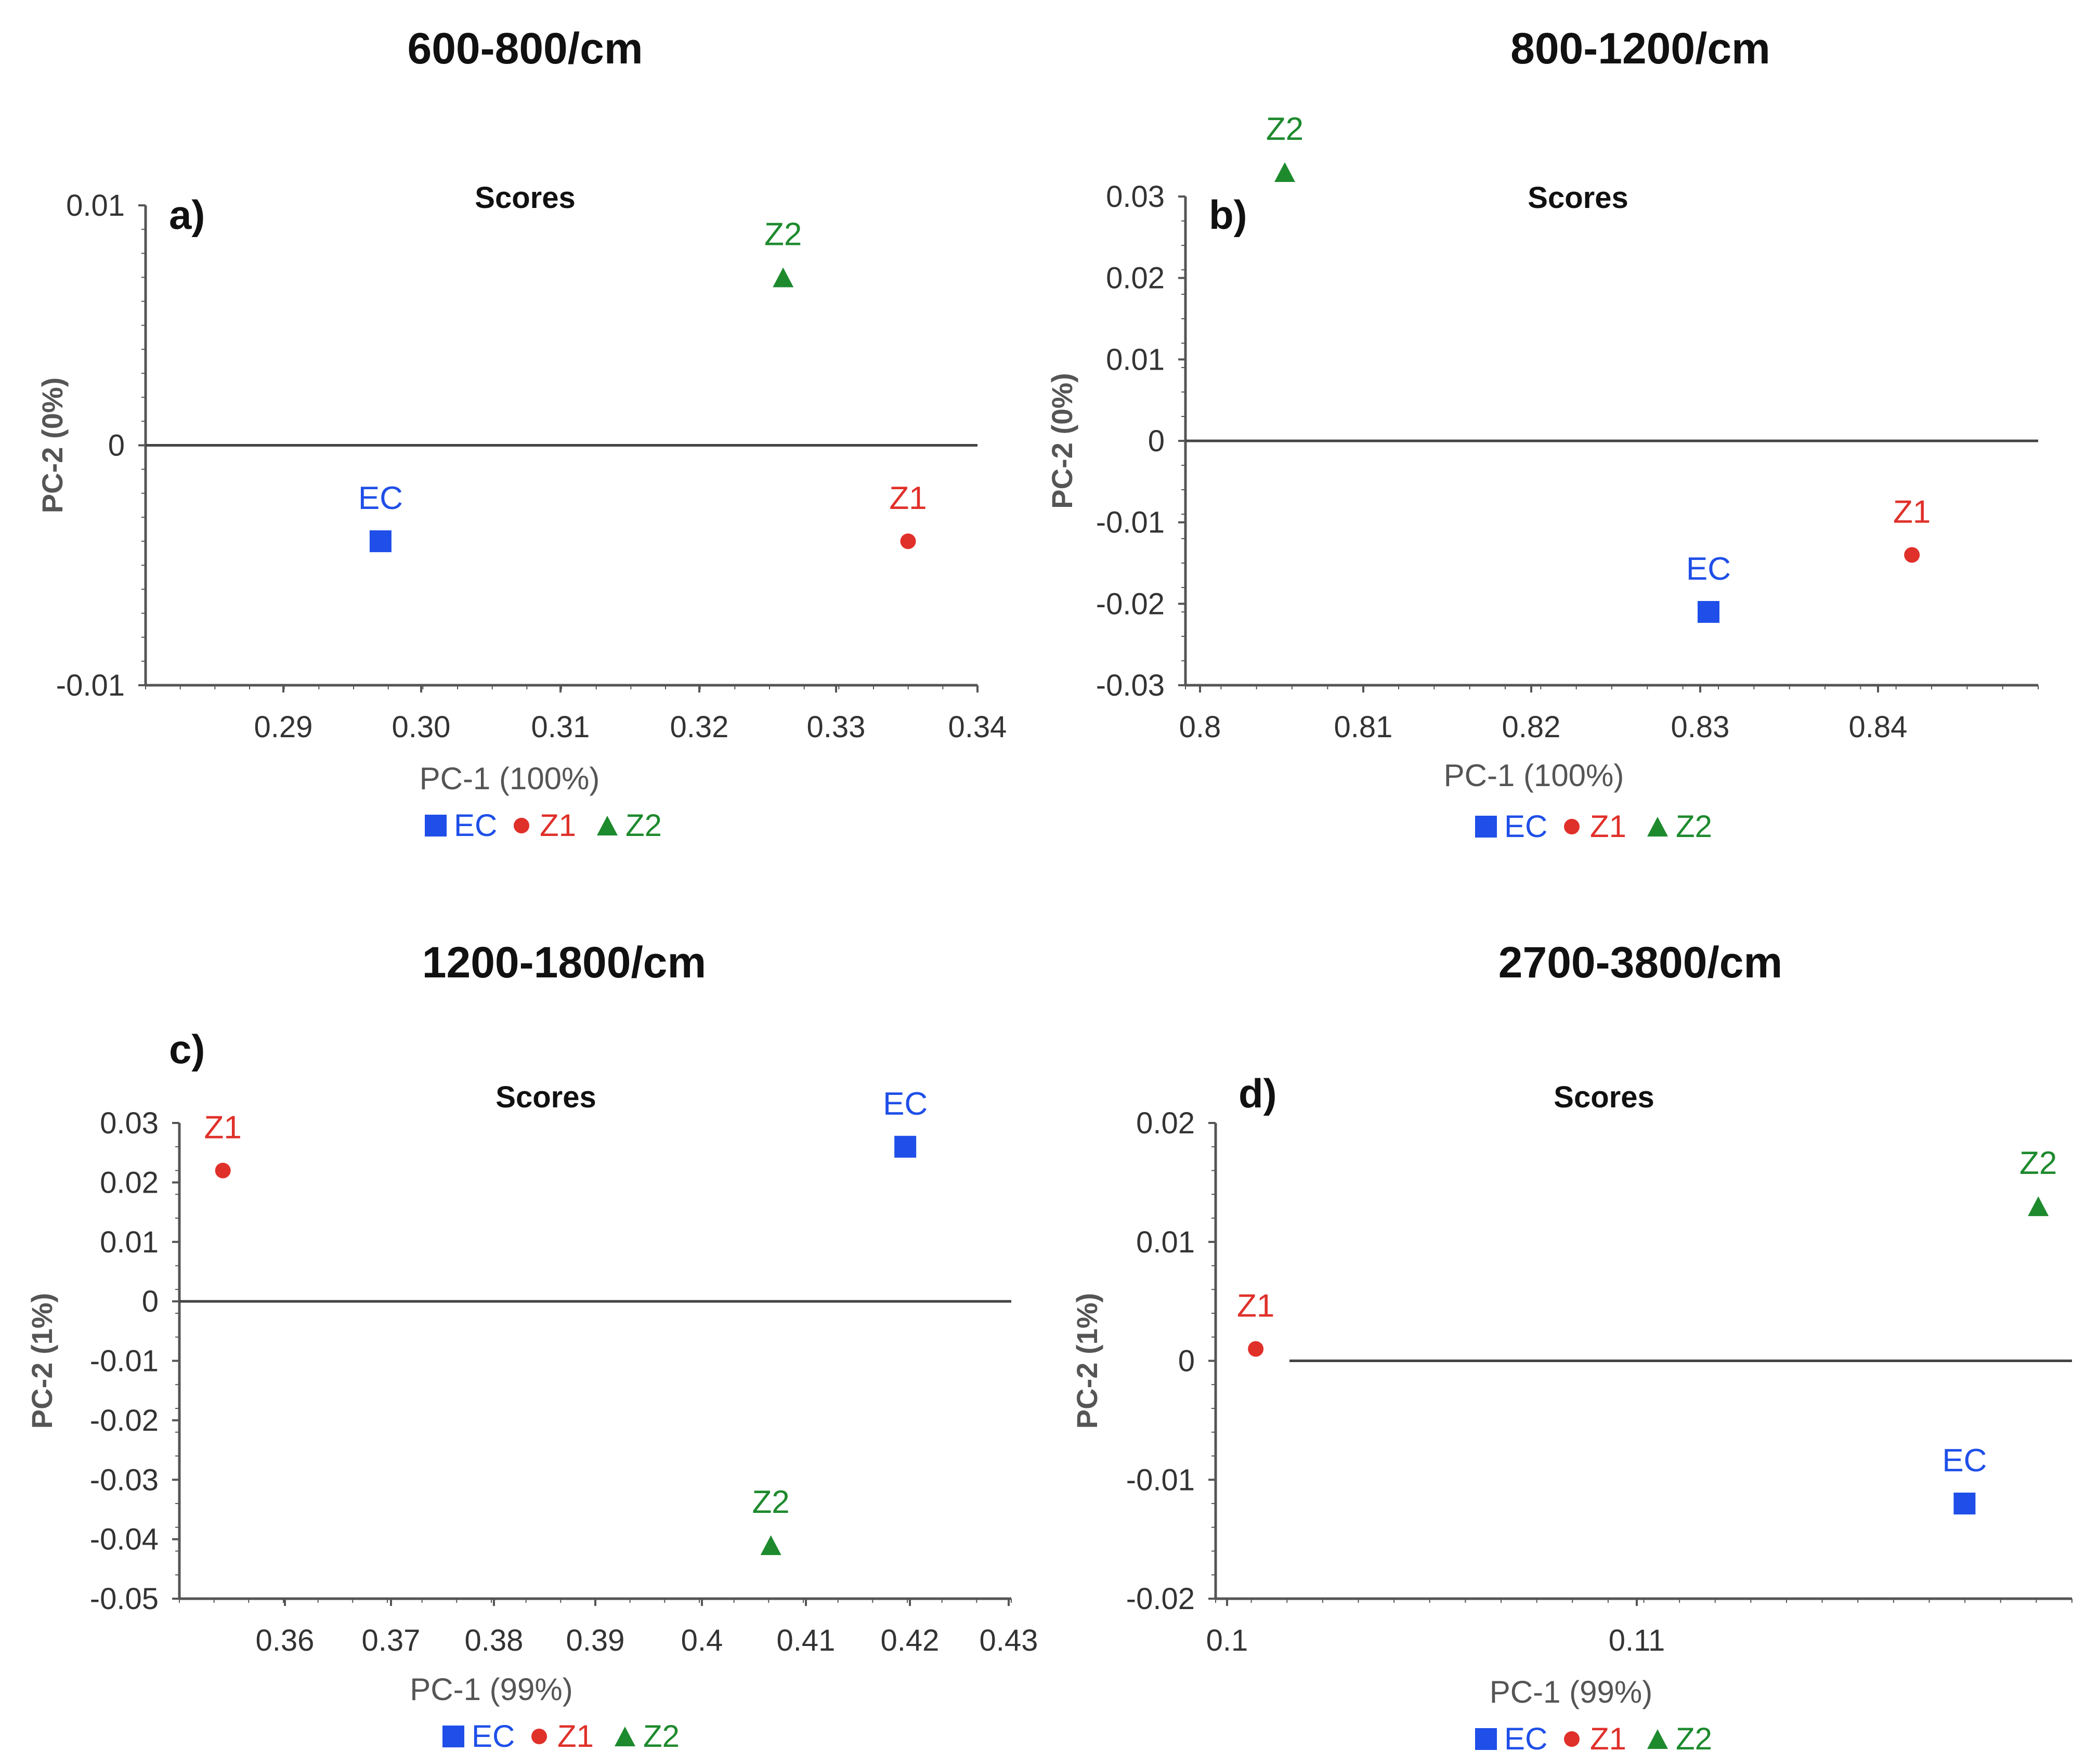  What do you see at coordinates (1009, 1640) in the screenshot?
I see `x-tick-label: 0.43` at bounding box center [1009, 1640].